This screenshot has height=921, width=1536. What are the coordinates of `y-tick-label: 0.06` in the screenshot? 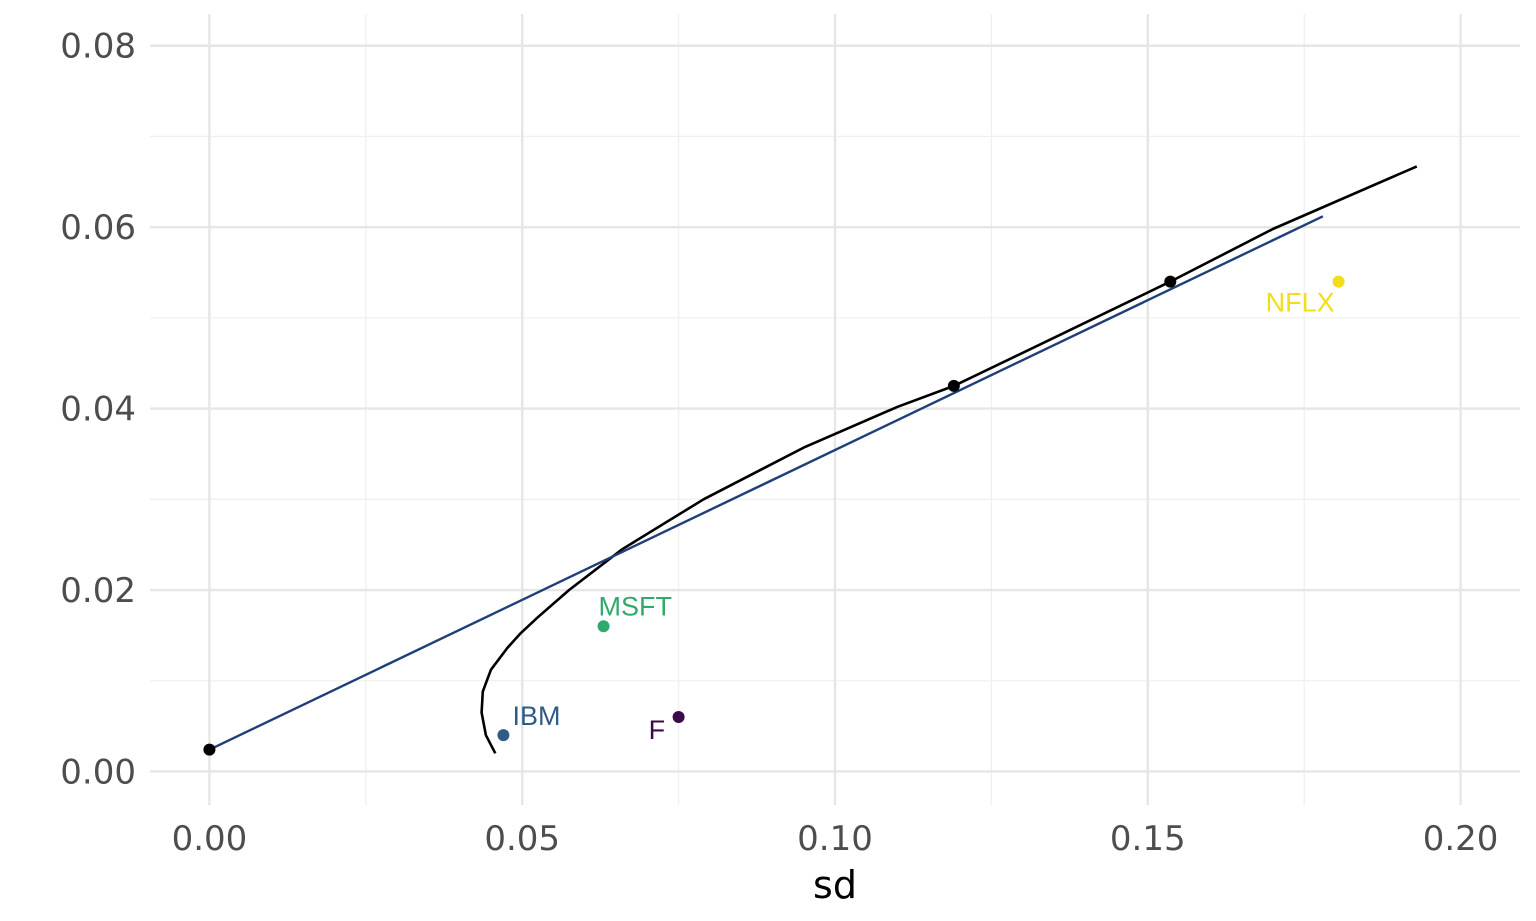 It's located at (98, 228).